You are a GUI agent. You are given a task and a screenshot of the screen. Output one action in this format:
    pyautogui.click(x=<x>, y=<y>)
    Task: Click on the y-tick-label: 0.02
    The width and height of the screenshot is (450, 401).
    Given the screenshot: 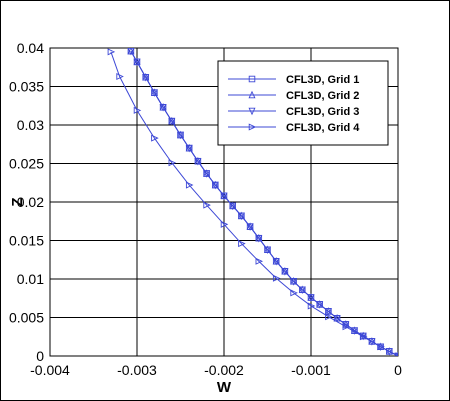 What is the action you would take?
    pyautogui.click(x=30, y=202)
    